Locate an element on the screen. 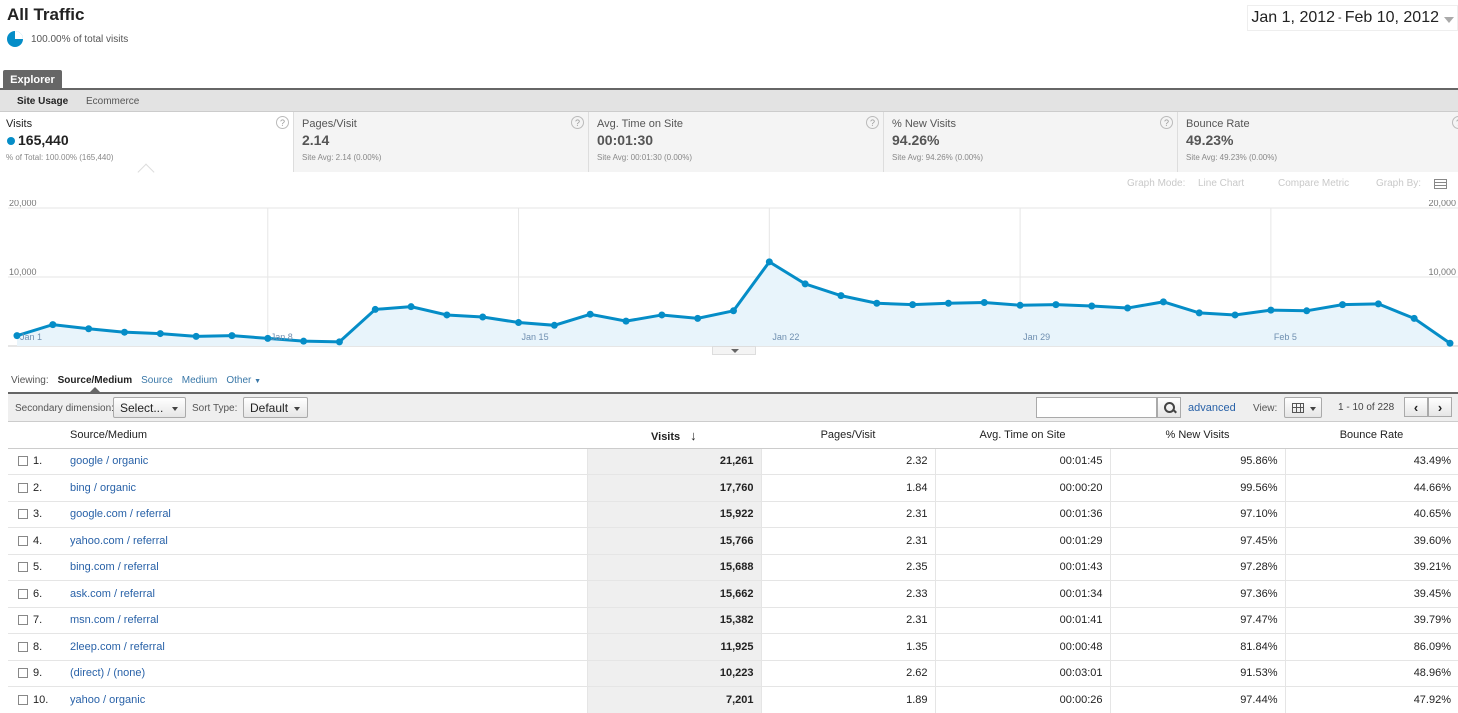 This screenshot has height=713, width=1458. row-index-cell: 10. is located at coordinates (36, 699).